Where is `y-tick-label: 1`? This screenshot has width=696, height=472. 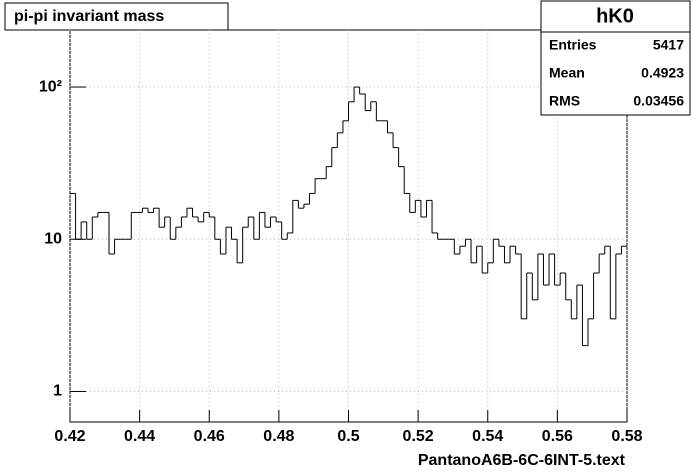 y-tick-label: 1 is located at coordinates (57, 391).